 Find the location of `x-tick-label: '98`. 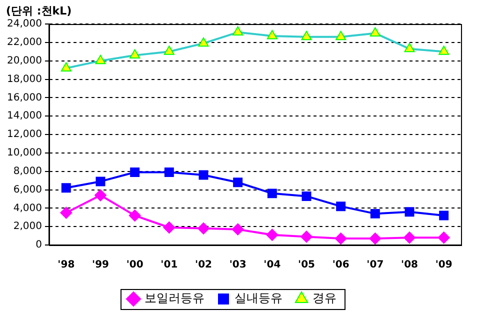

x-tick-label: '98 is located at coordinates (66, 265).